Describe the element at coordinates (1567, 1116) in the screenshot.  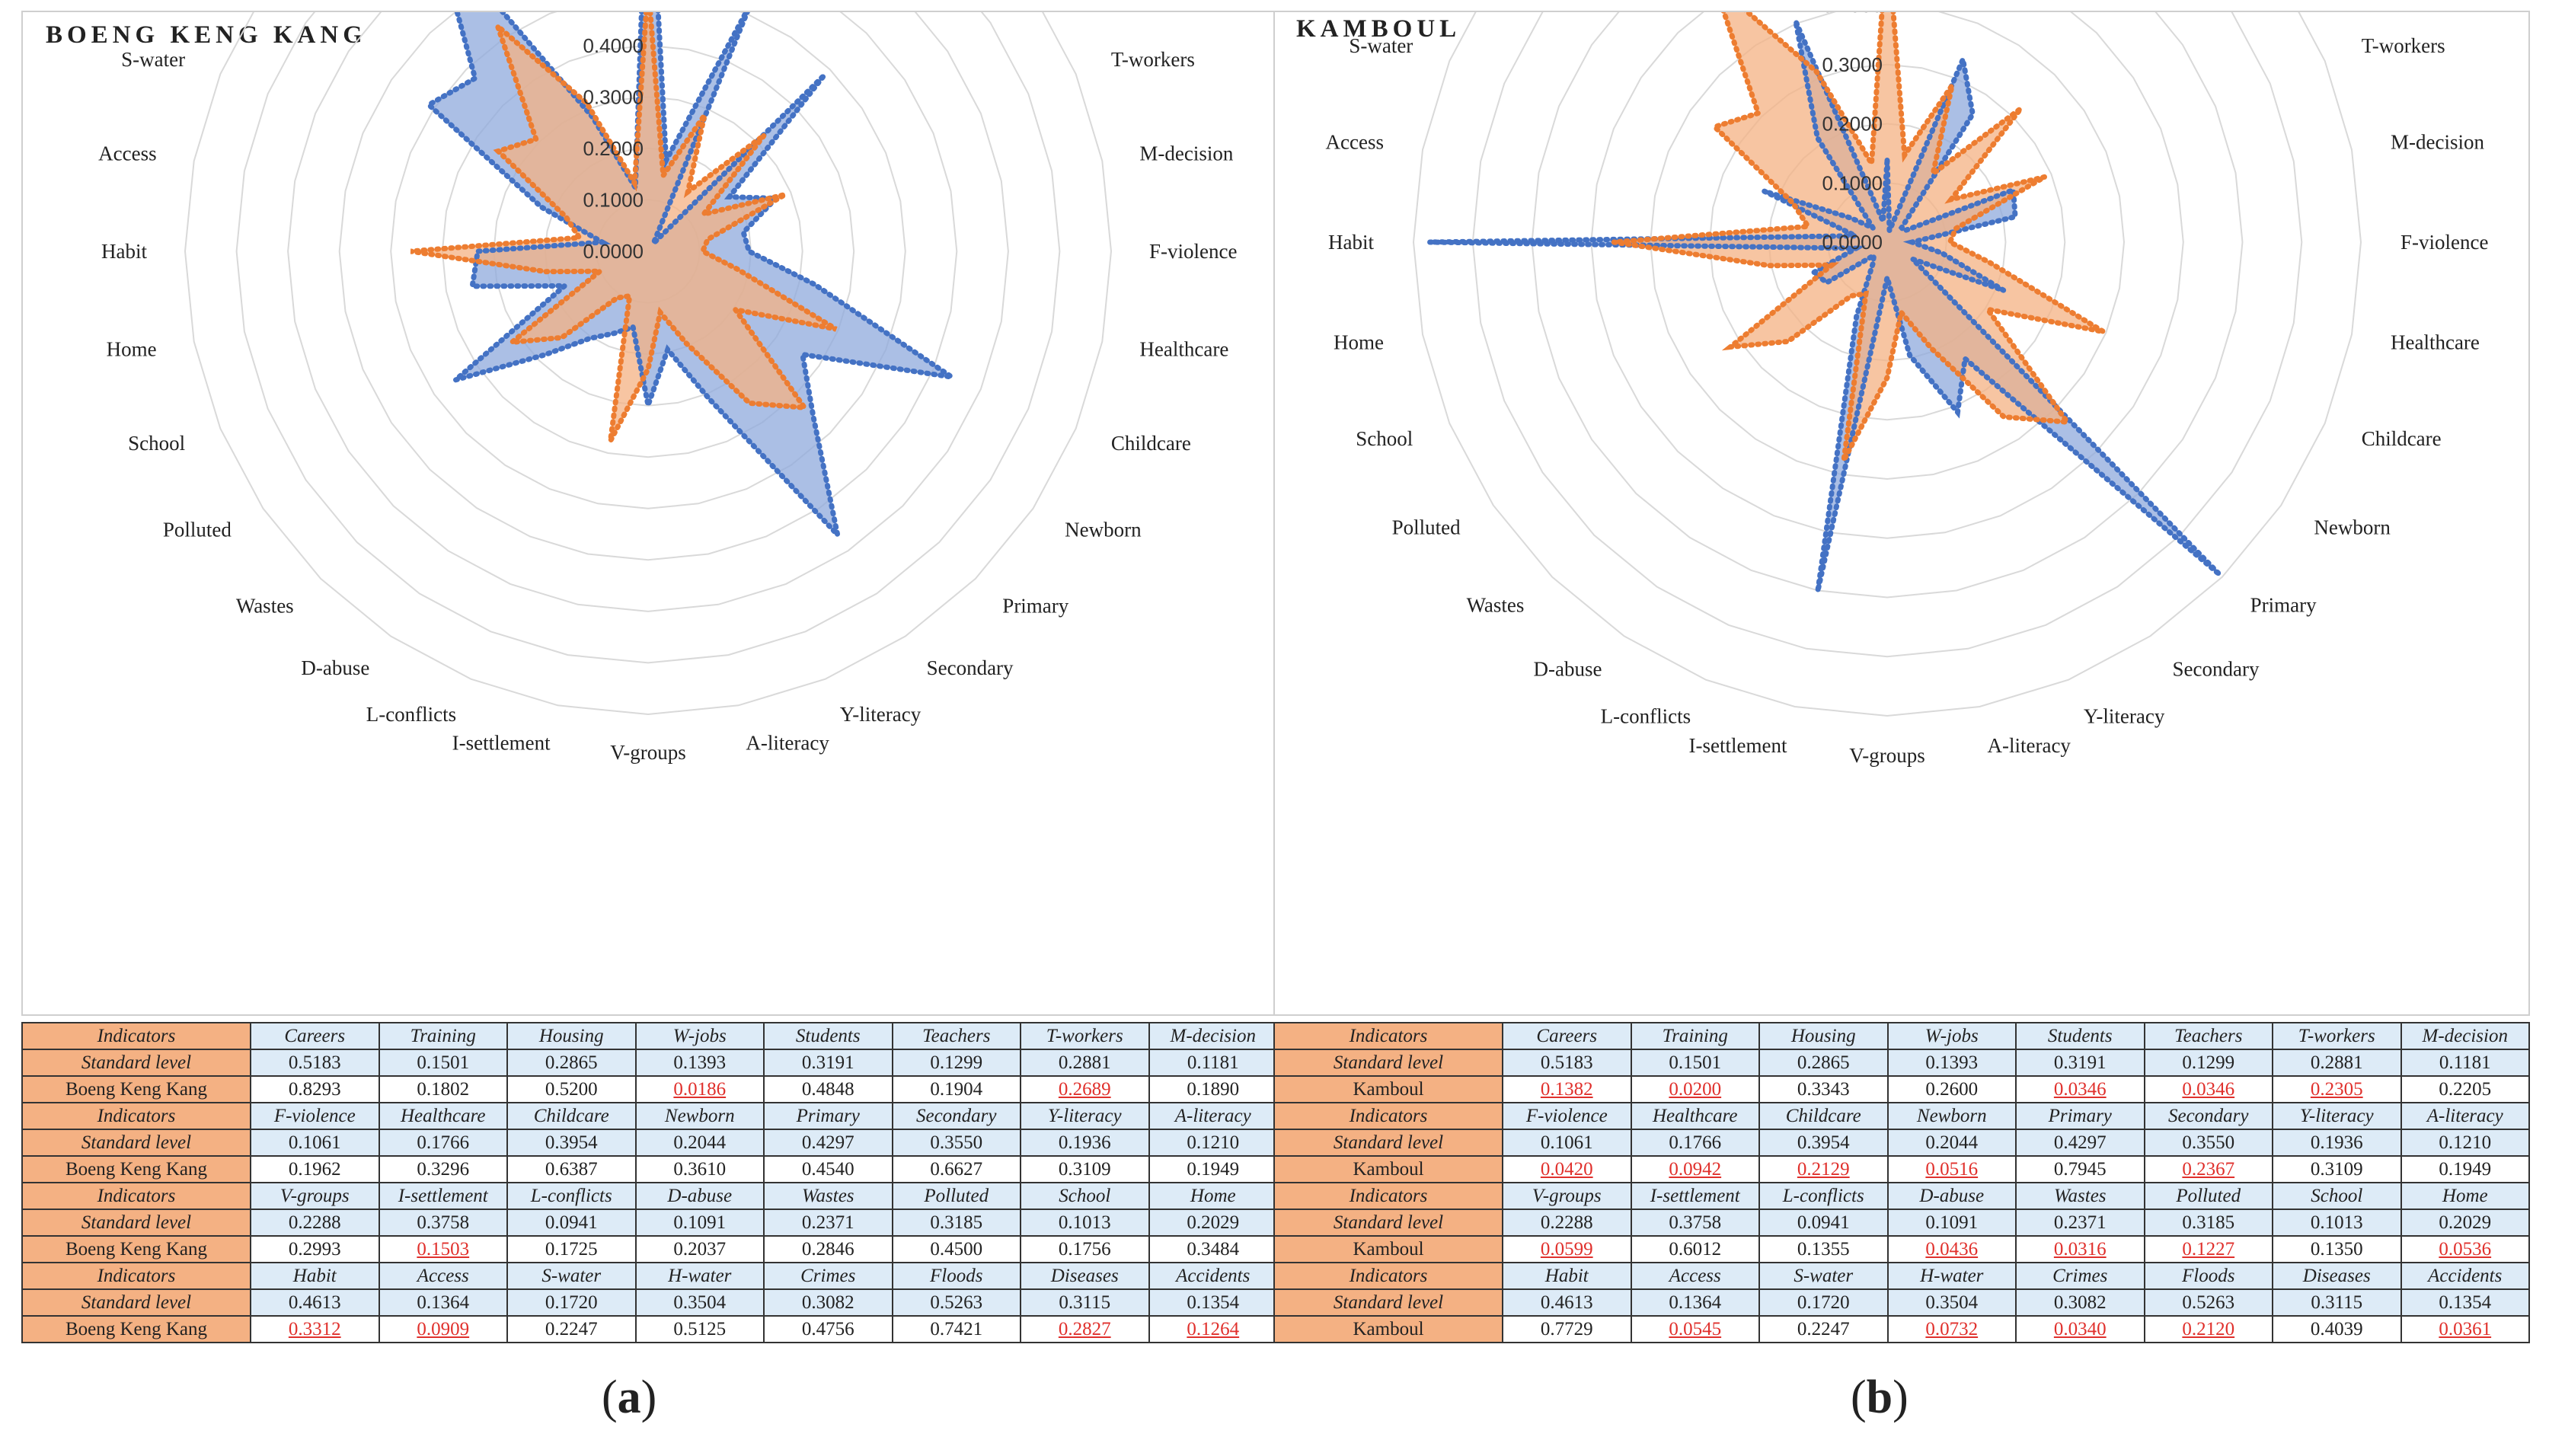
I see `indicator-name: F-violence` at that location.